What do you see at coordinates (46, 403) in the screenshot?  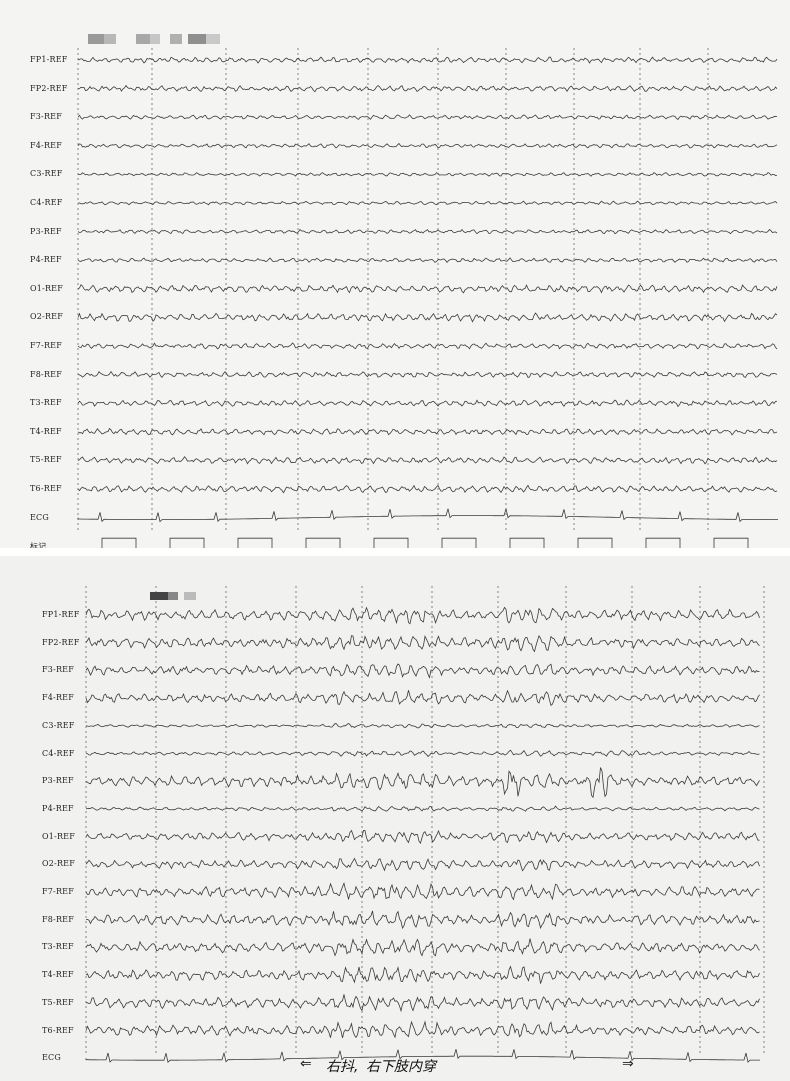 I see `top-channel-label: T3-REF` at bounding box center [46, 403].